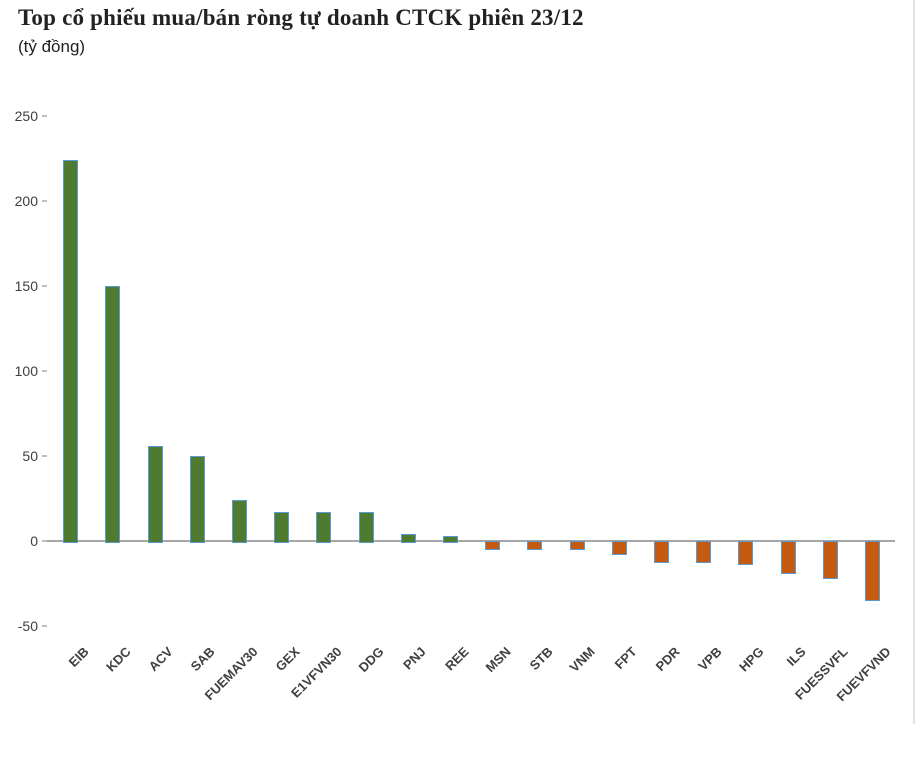 The image size is (918, 768). Describe the element at coordinates (239, 521) in the screenshot. I see `bar-FUEMAV30` at that location.